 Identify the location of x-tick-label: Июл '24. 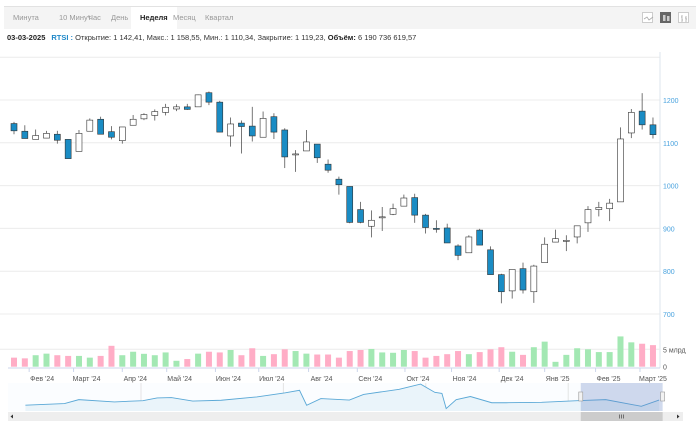
(271, 379).